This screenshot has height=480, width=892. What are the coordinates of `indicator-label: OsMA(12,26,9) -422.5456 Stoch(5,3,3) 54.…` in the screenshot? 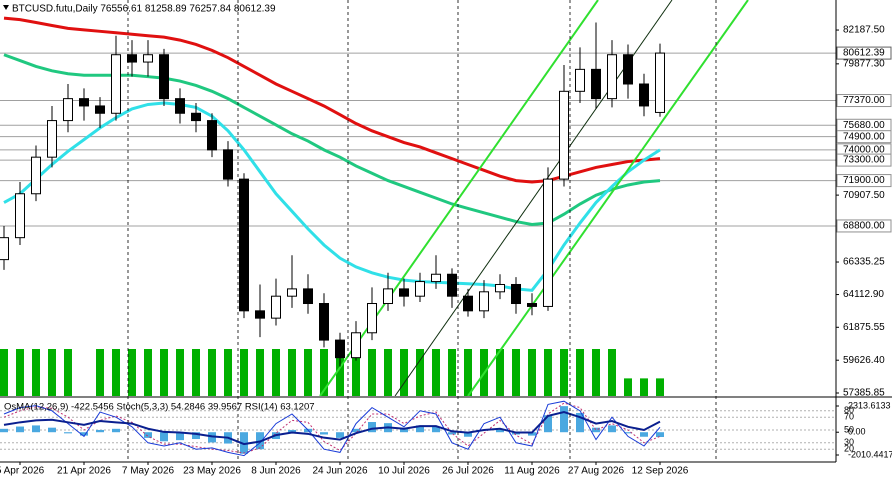 It's located at (159, 407).